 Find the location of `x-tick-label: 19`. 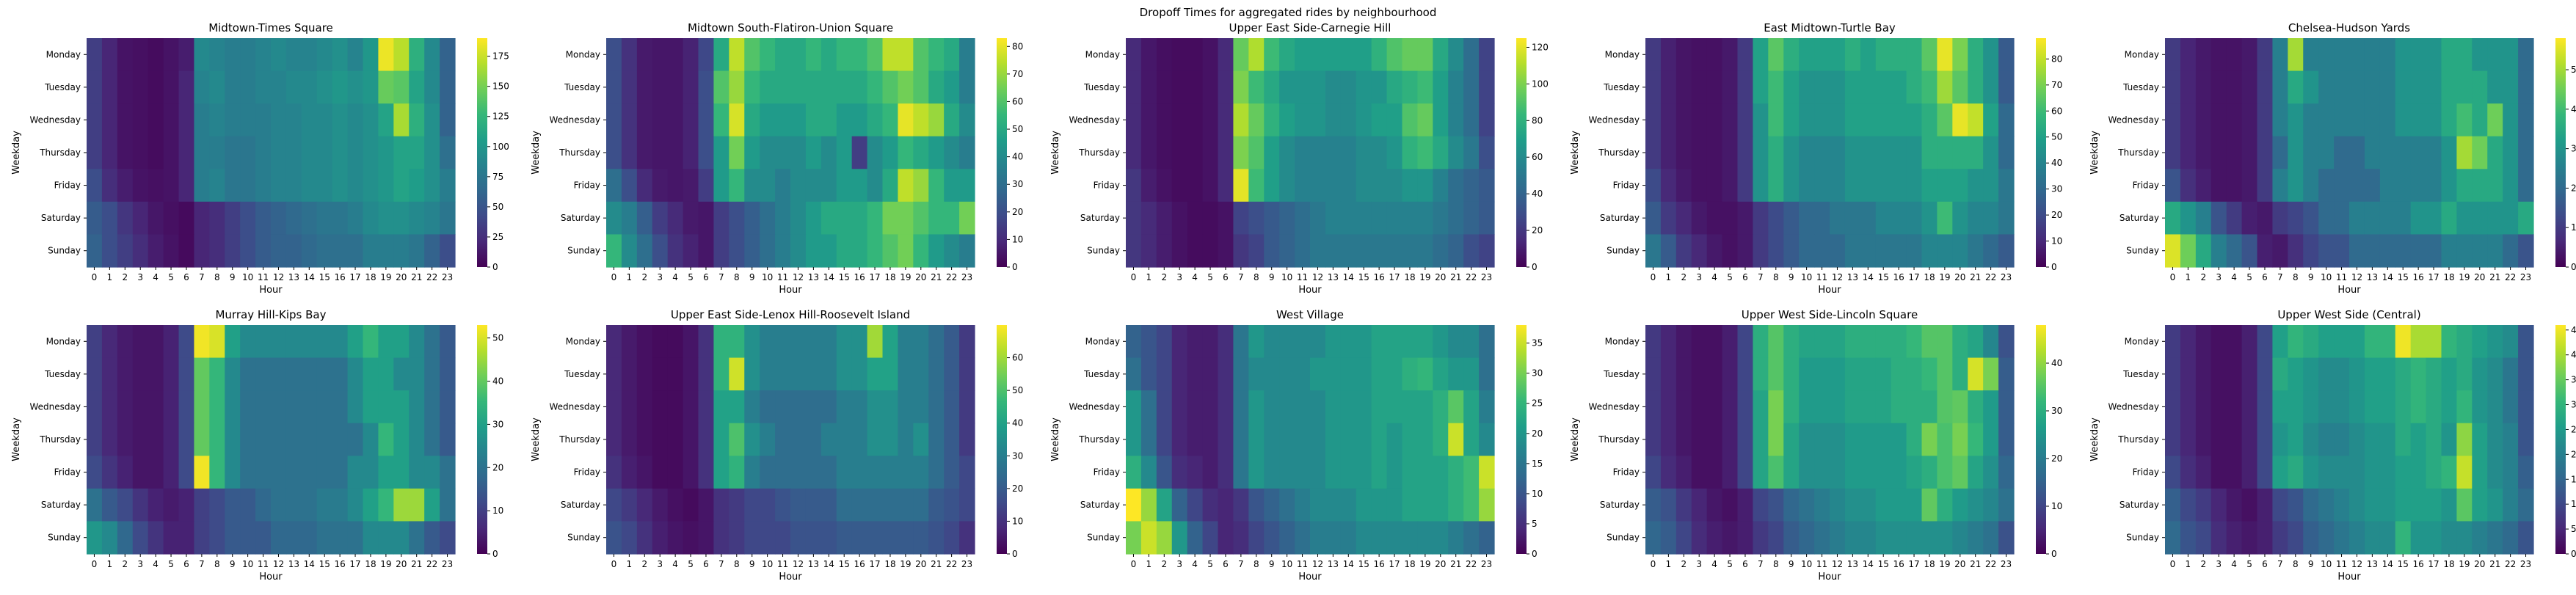

x-tick-label: 19 is located at coordinates (905, 277).